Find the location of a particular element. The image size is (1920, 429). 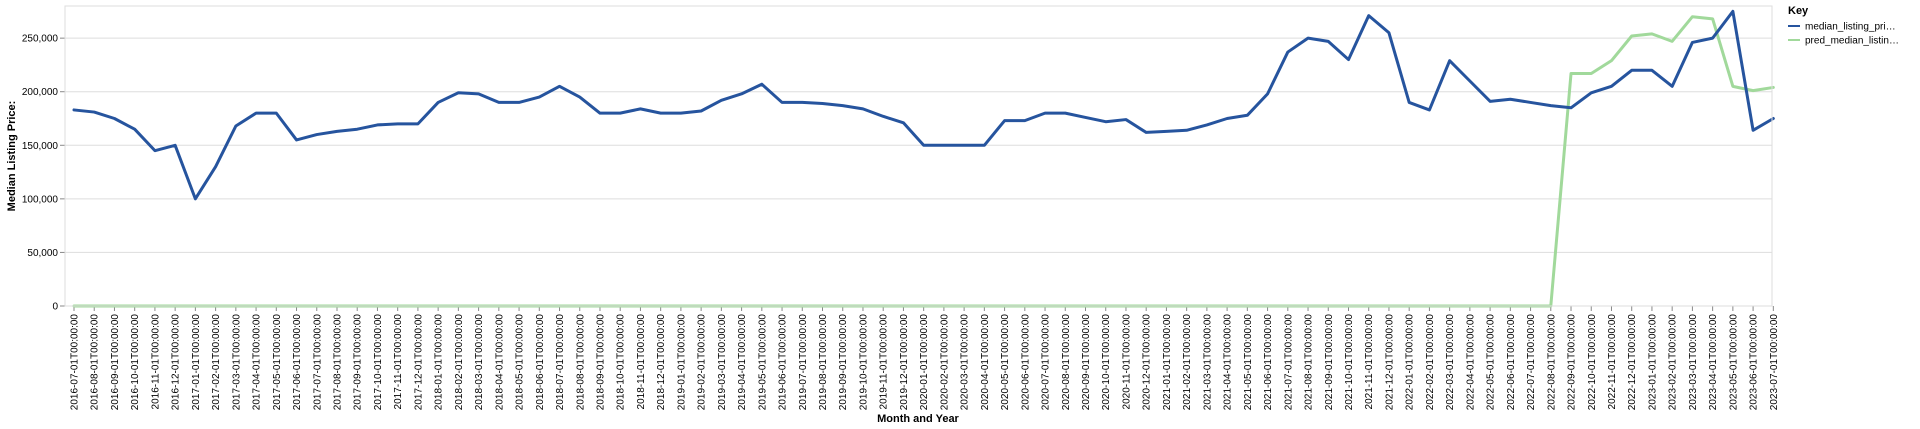

x-tick-label: 2016-09-01T00:00:00 is located at coordinates (115, 362).